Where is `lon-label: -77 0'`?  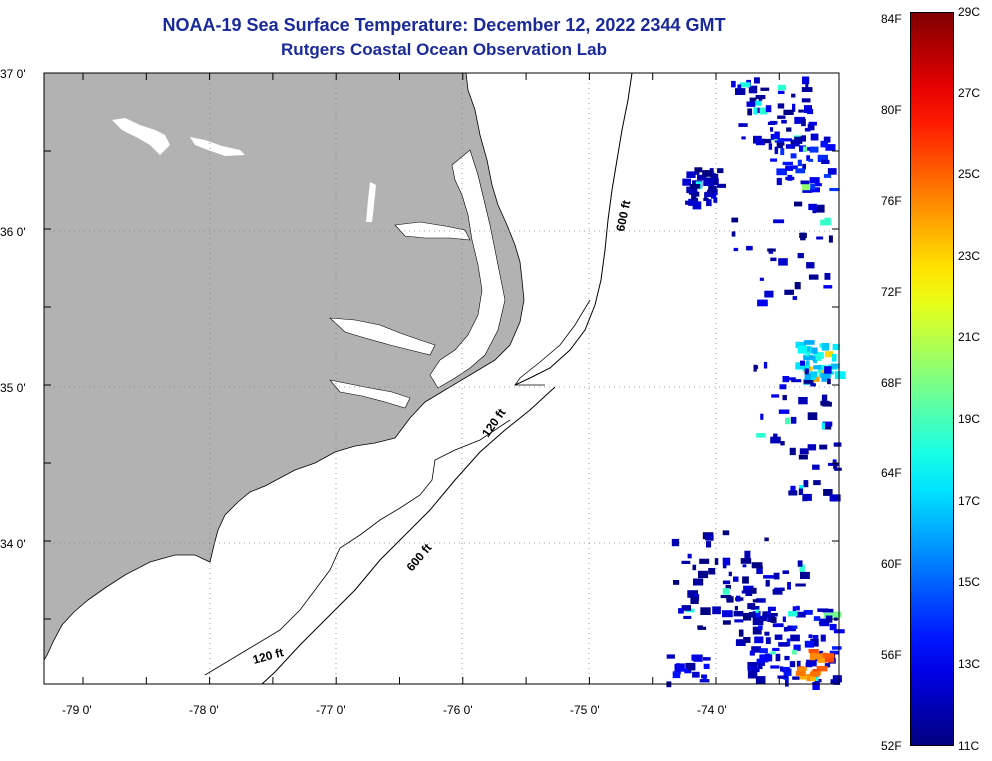
lon-label: -77 0' is located at coordinates (331, 710).